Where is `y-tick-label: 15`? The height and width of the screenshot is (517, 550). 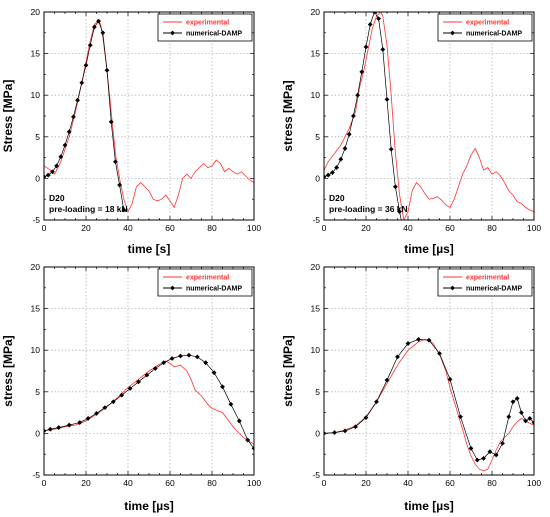
y-tick-label: 15 is located at coordinates (316, 309).